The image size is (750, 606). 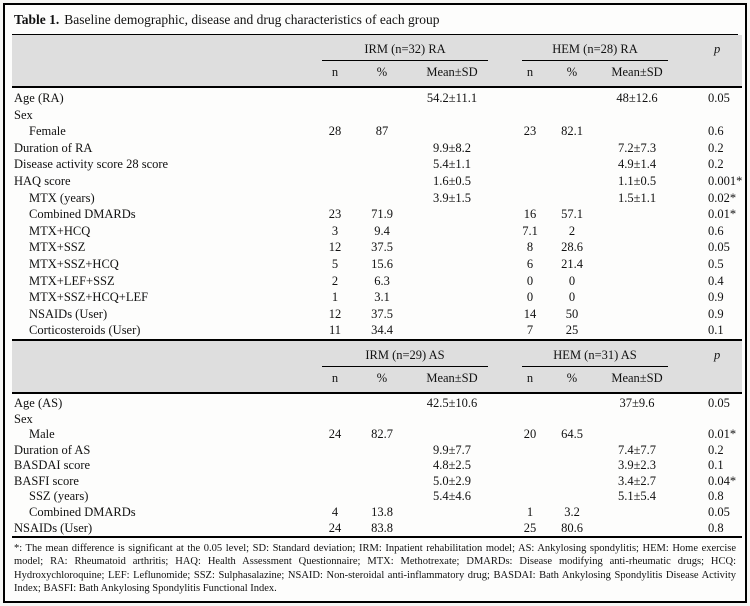 What do you see at coordinates (530, 230) in the screenshot?
I see `cell-hem-n: 7.1` at bounding box center [530, 230].